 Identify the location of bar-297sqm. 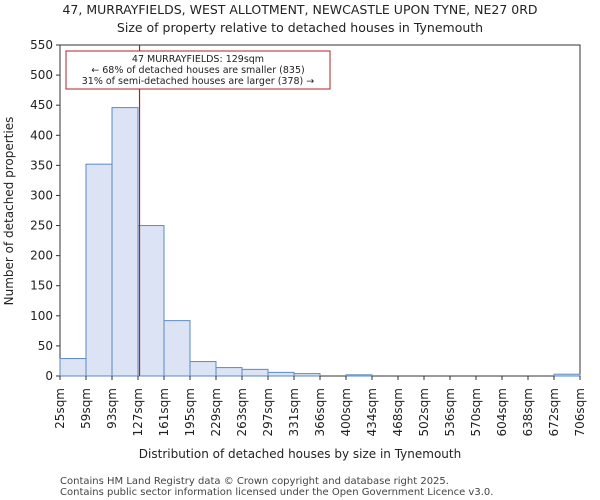
(281, 374).